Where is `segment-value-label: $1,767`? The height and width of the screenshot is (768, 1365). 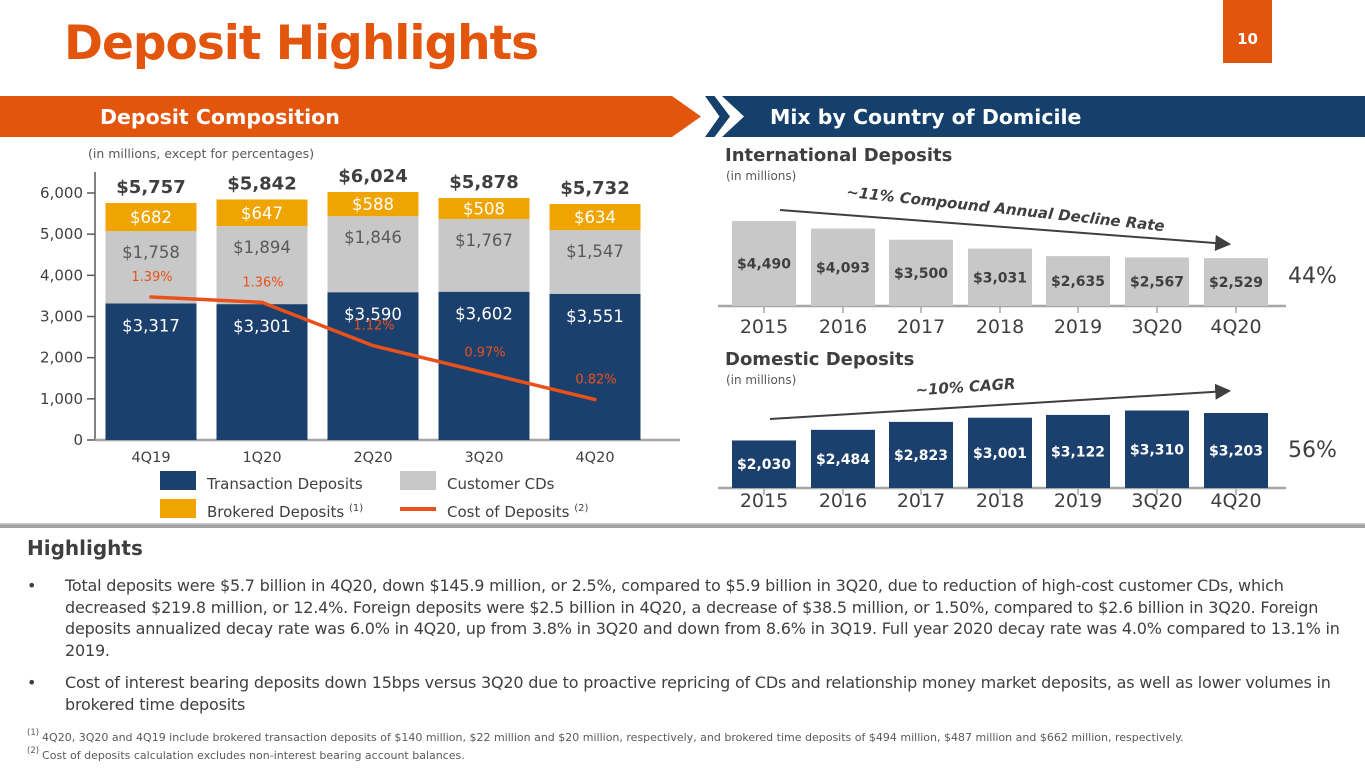 segment-value-label: $1,767 is located at coordinates (484, 240).